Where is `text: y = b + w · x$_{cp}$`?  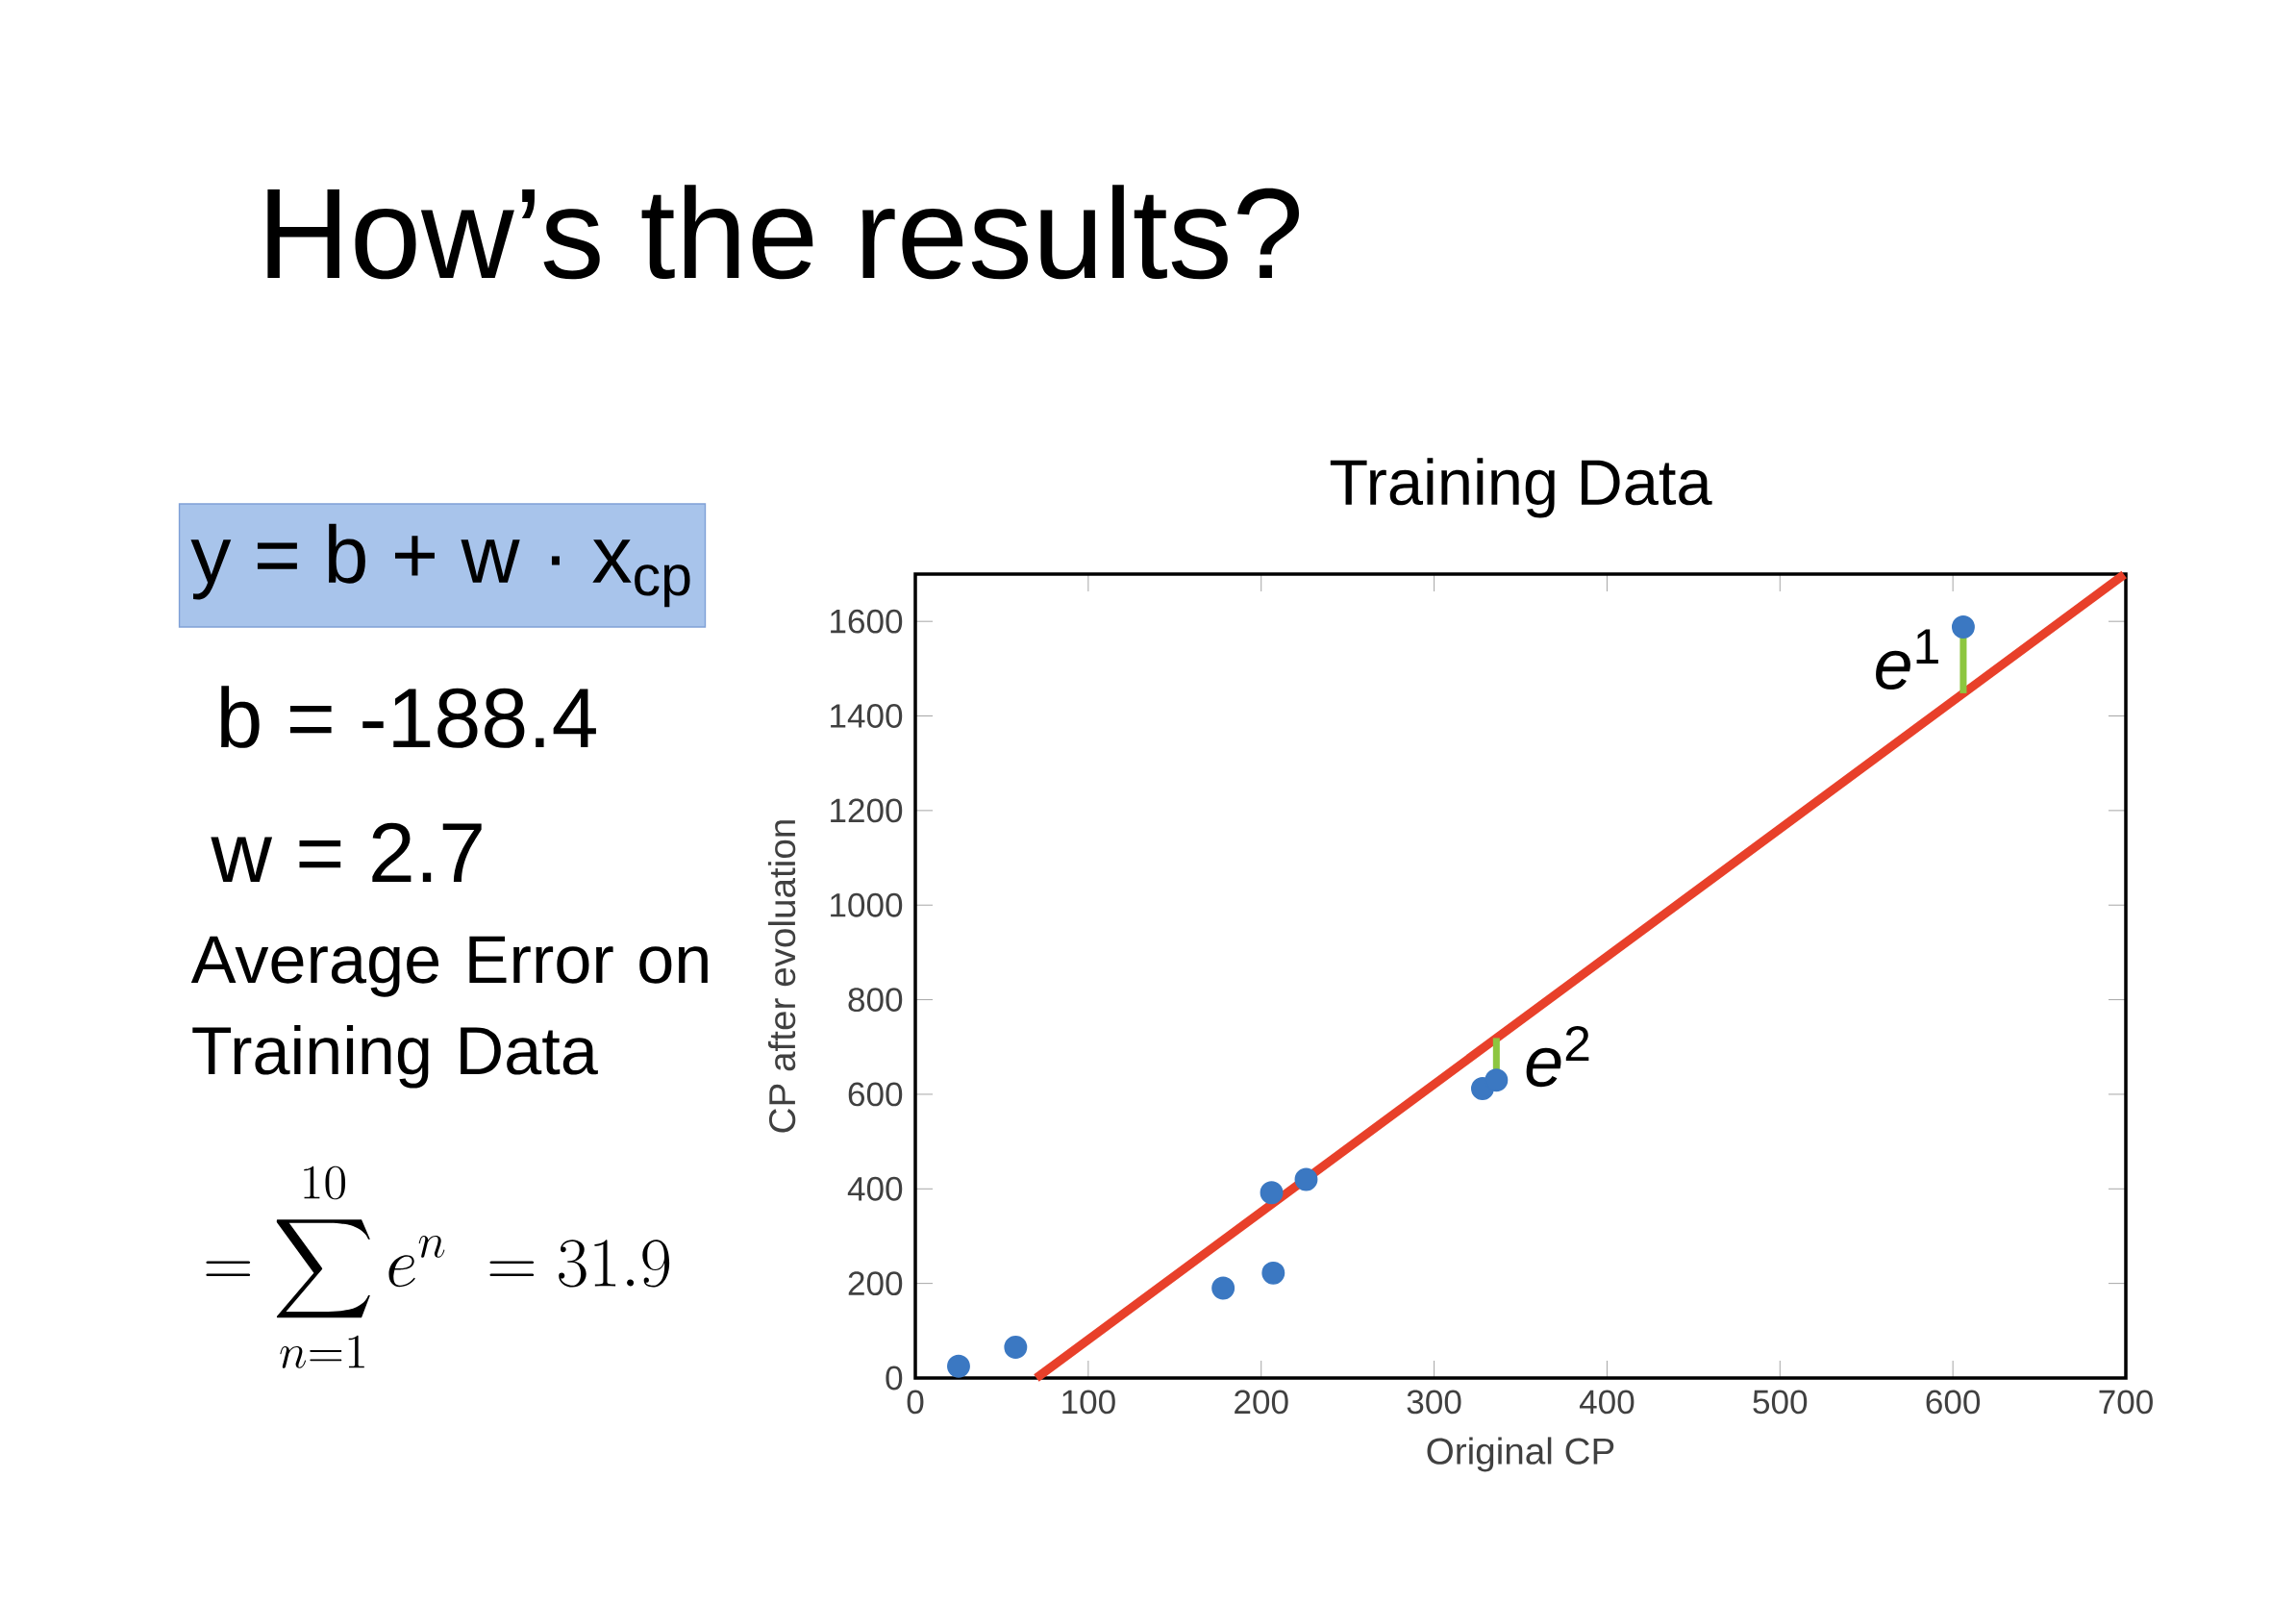 text: y = b + w · x$_{cp}$ is located at coordinates (440, 565).